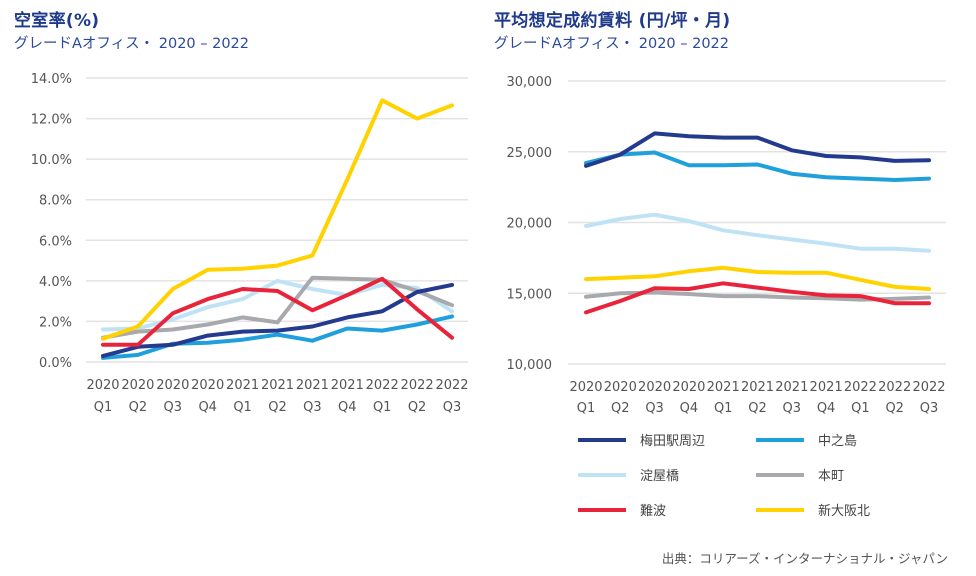 This screenshot has height=576, width=976. I want to click on legend-item: 梅田駅周辺, so click(641, 439).